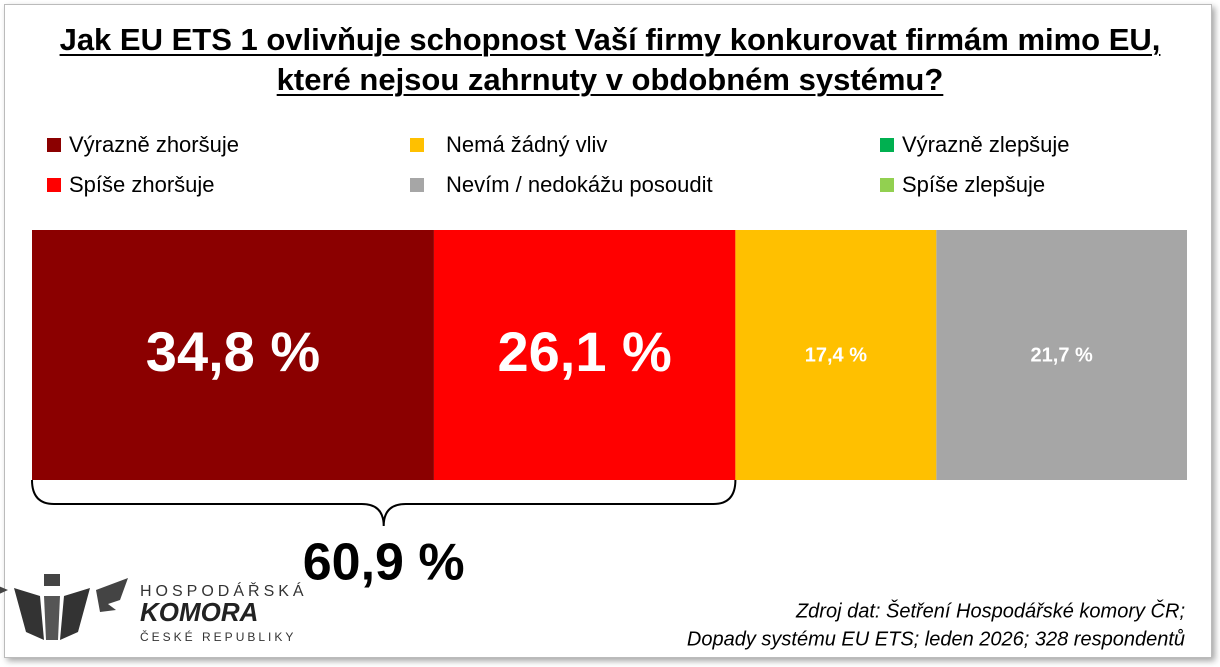 The image size is (1220, 667). Describe the element at coordinates (142, 184) in the screenshot. I see `legend-label: Spíše zhoršuje` at that location.